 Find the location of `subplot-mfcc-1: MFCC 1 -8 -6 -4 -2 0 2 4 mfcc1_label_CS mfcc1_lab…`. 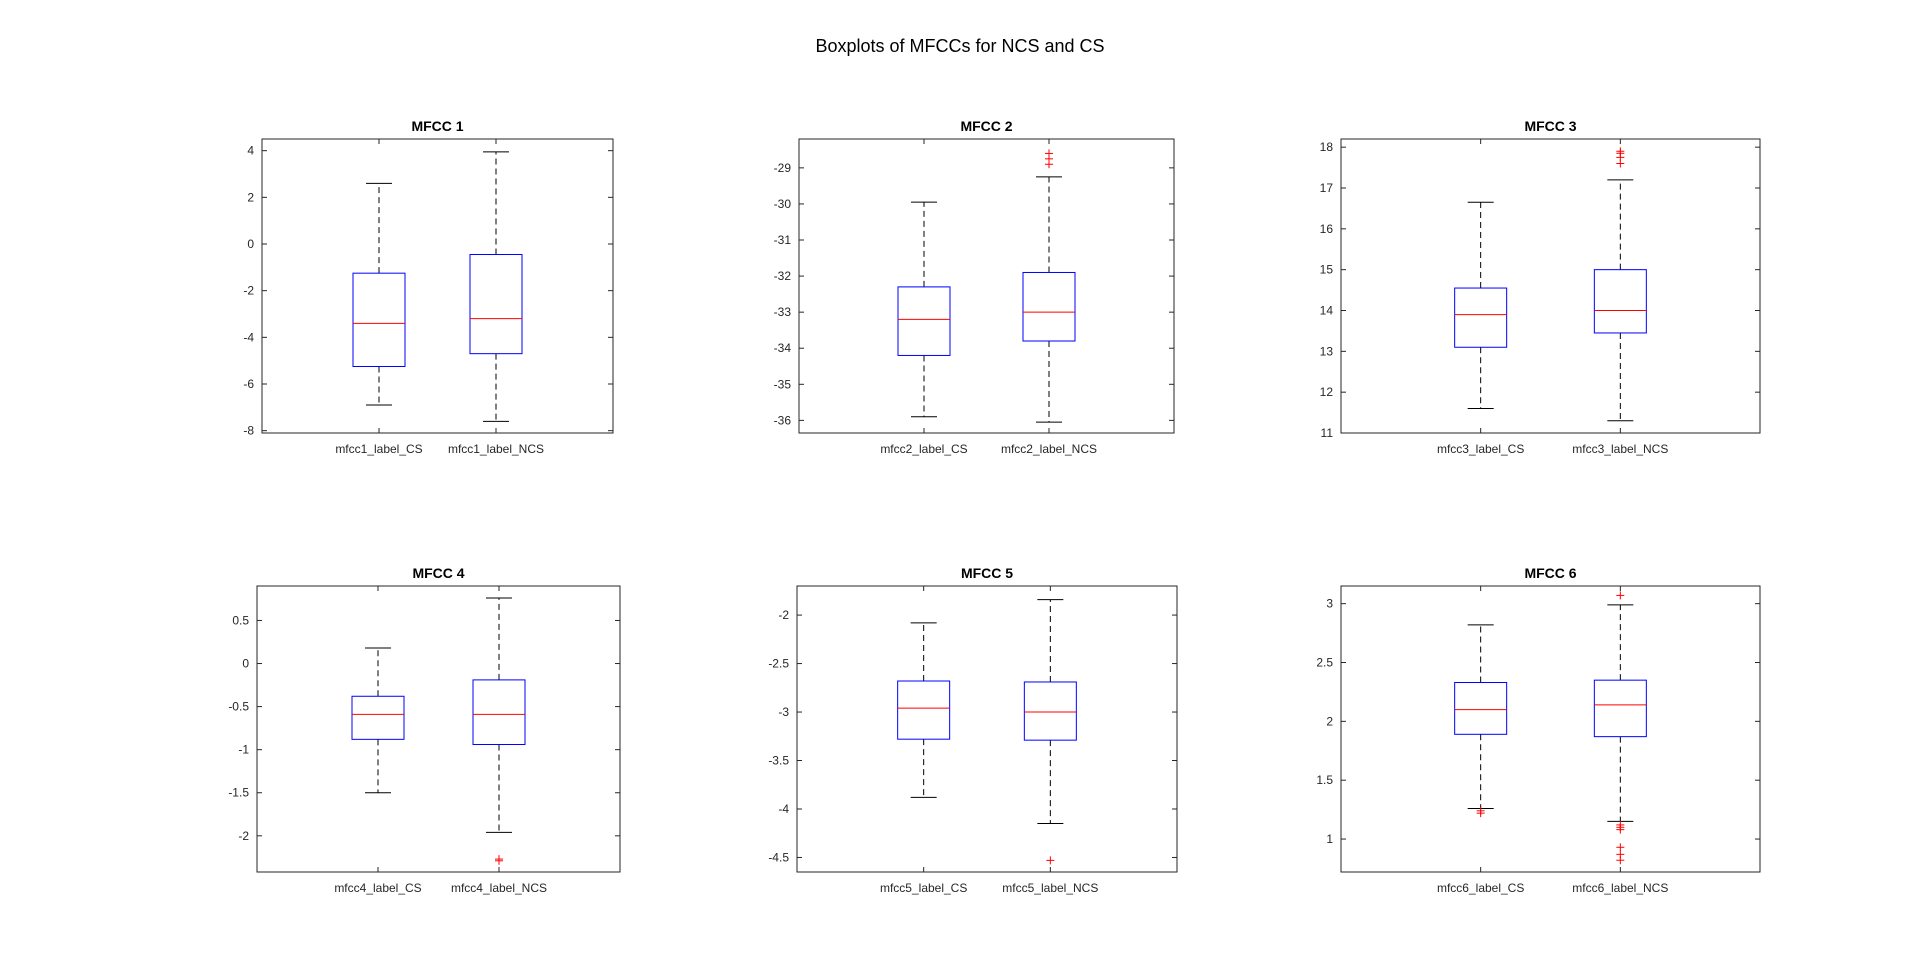

subplot-mfcc-1: MFCC 1 -8 -6 -4 -2 0 2 4 mfcc1_label_CS mfcc1_lab… is located at coordinates (428, 287).